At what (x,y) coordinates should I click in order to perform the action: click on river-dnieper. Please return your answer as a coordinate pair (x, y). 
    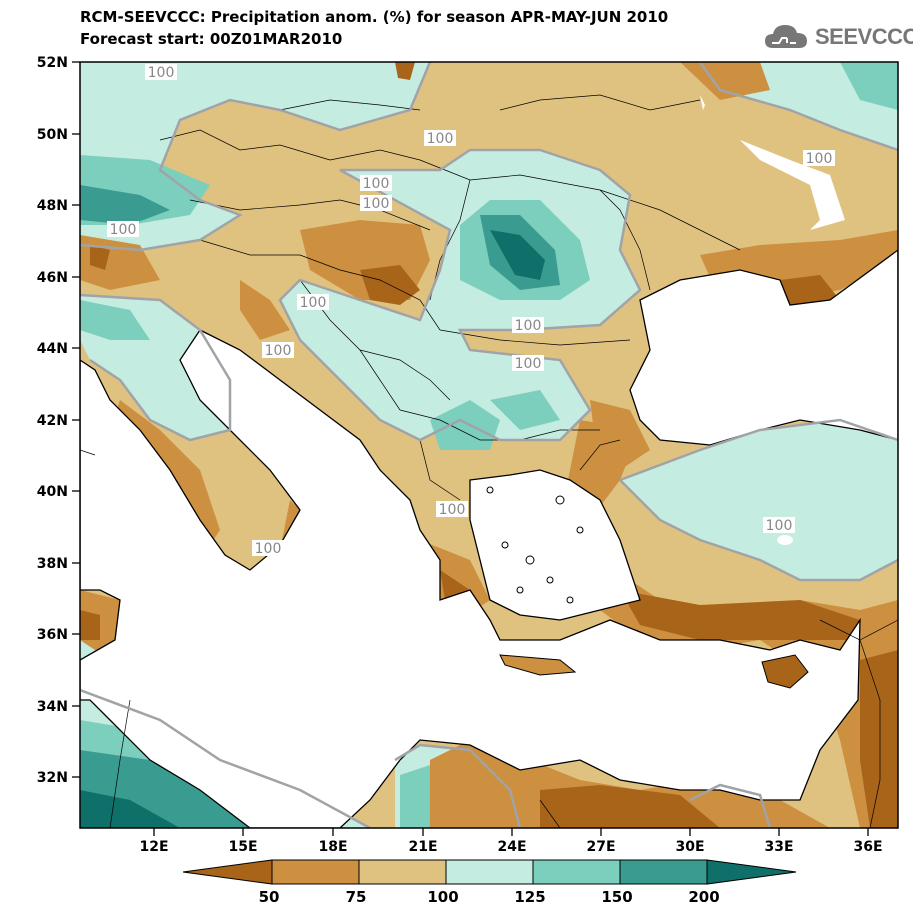
    Looking at the image, I should click on (792, 195).